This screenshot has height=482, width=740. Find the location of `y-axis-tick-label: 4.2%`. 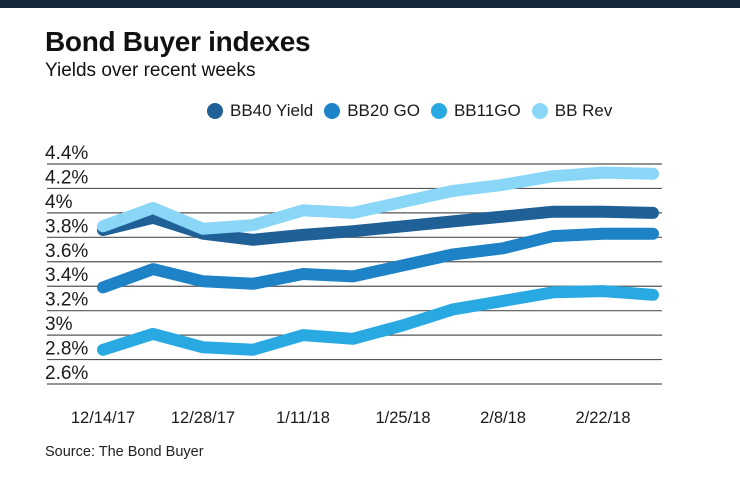

y-axis-tick-label: 4.2% is located at coordinates (66, 177).